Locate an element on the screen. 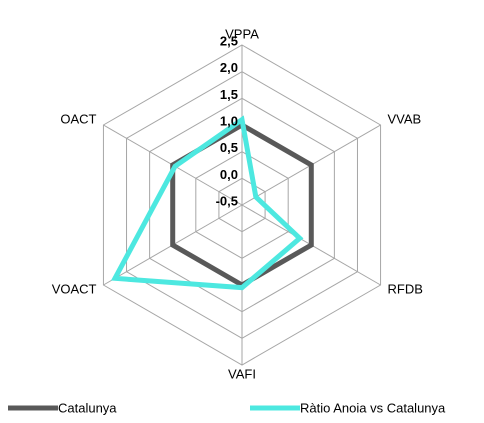 Image resolution: width=484 pixels, height=423 pixels. axis-label: VOACT is located at coordinates (74, 288).